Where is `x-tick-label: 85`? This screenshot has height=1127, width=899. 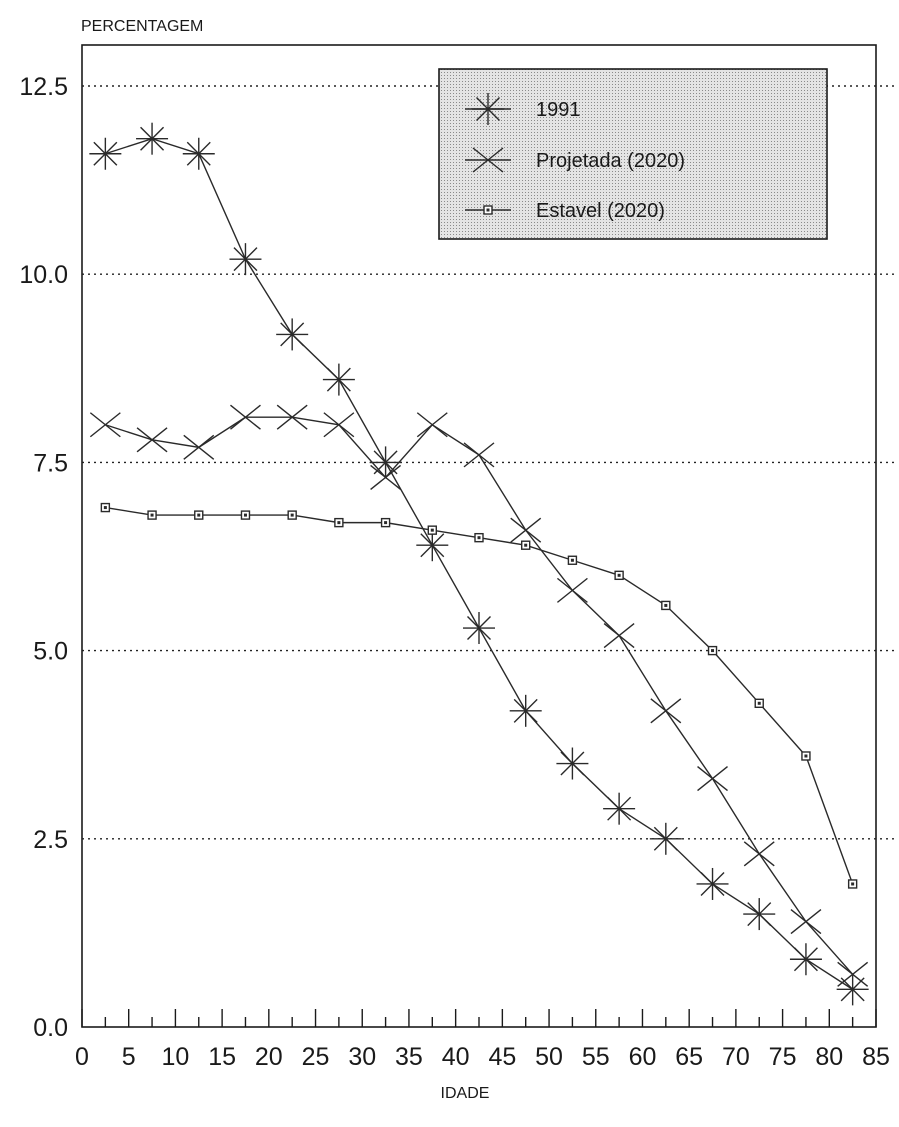 x-tick-label: 85 is located at coordinates (876, 1057).